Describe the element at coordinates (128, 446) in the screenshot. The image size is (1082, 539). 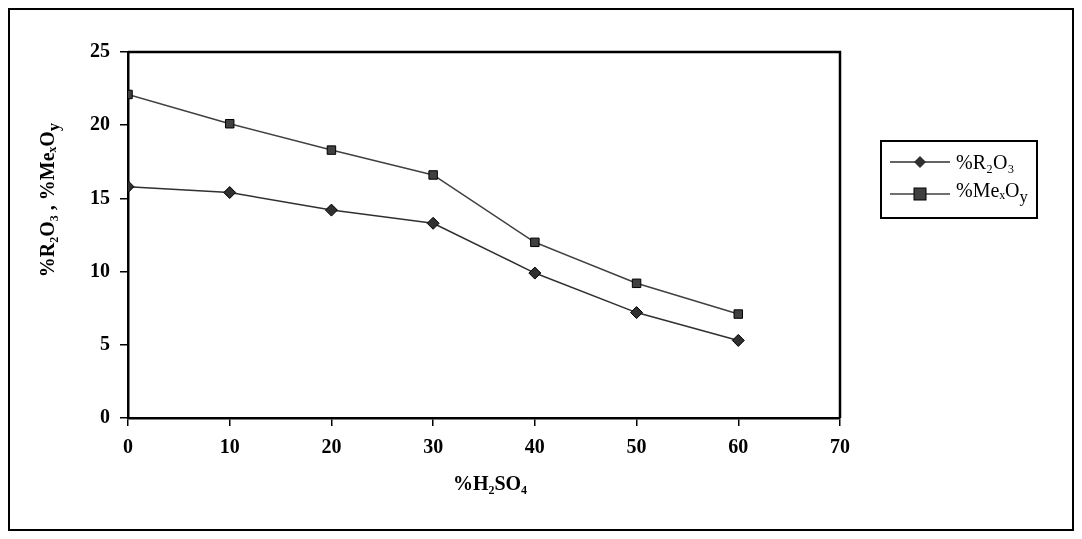
I see `x-tick-label: 0` at that location.